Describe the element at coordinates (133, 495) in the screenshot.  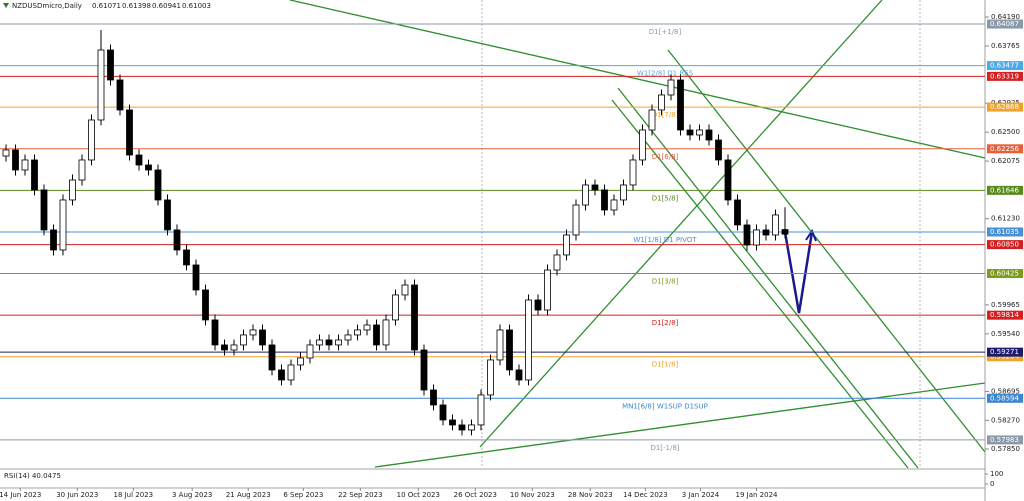
I see `x-tick-label: 18 Jul 2023` at that location.